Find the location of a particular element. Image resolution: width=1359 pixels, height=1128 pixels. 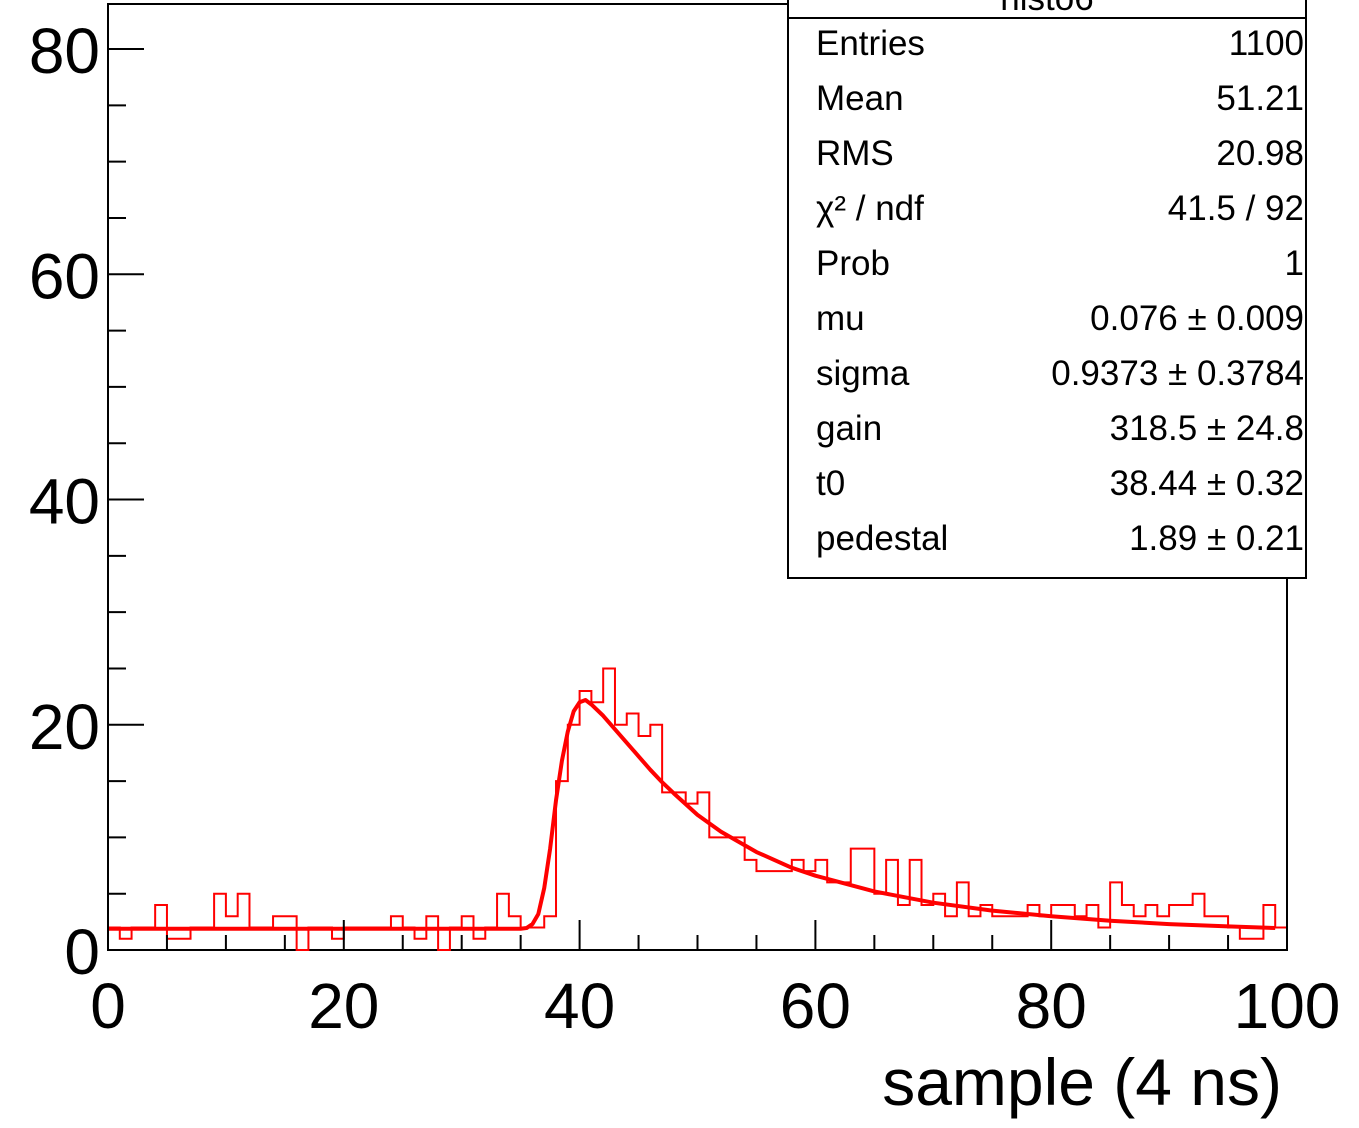

stats-row-label: χ² / ndf is located at coordinates (870, 208).